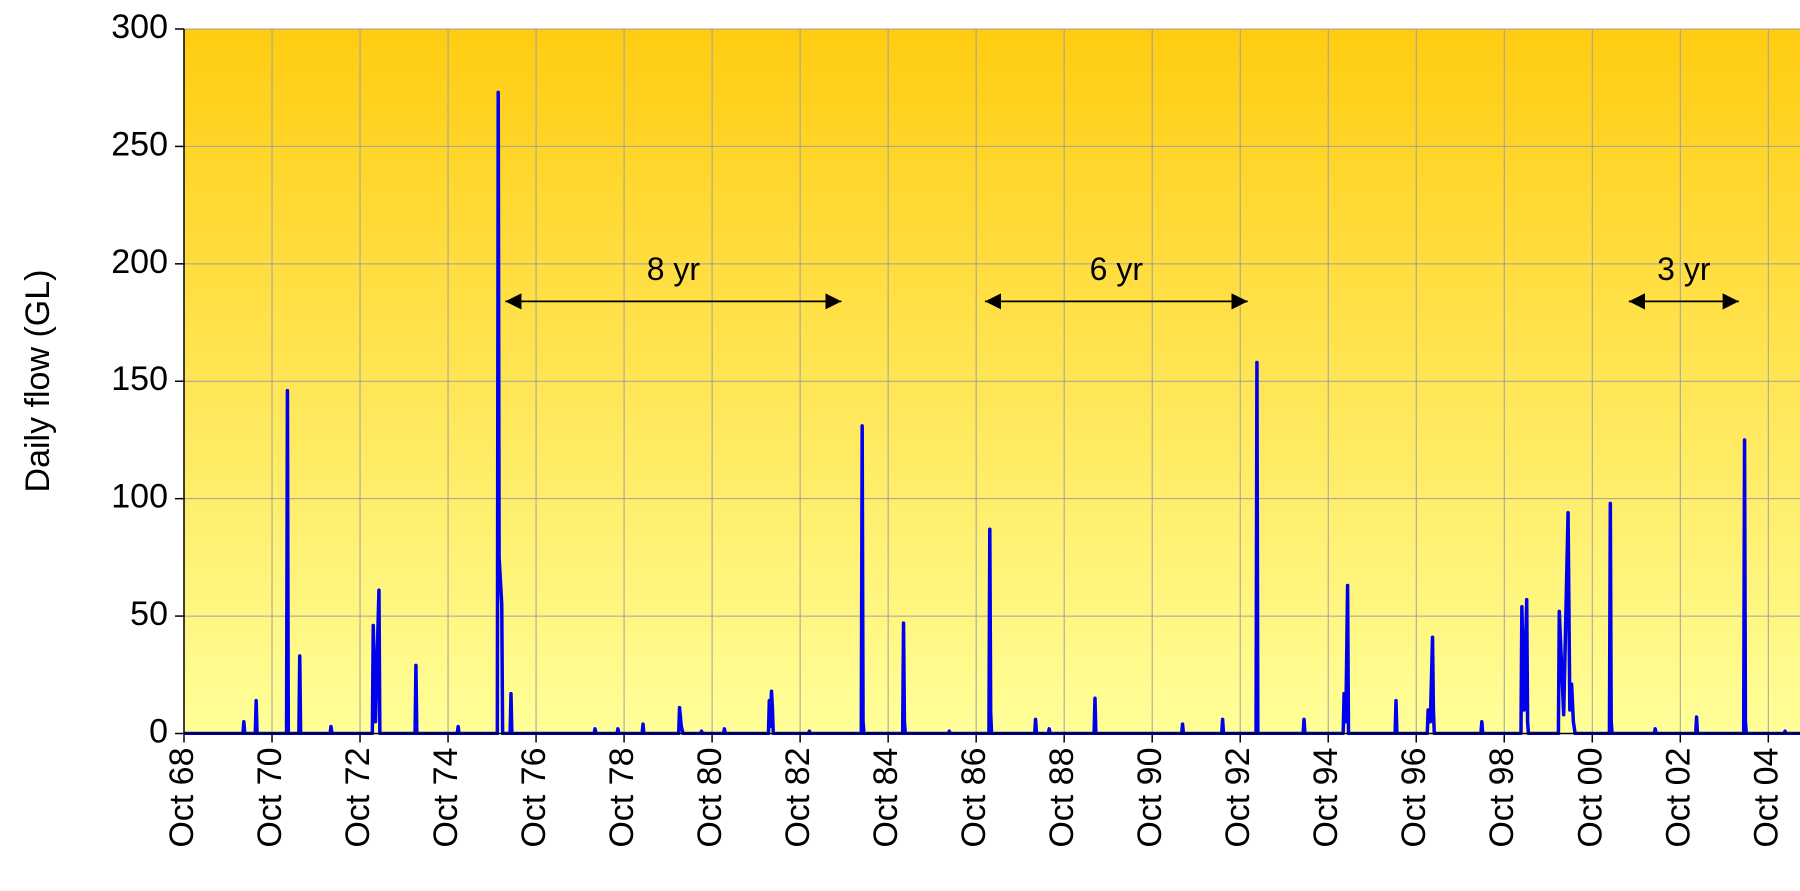 Image resolution: width=1800 pixels, height=891 pixels. What do you see at coordinates (974, 798) in the screenshot?
I see `x-tick-label: Oct 86` at bounding box center [974, 798].